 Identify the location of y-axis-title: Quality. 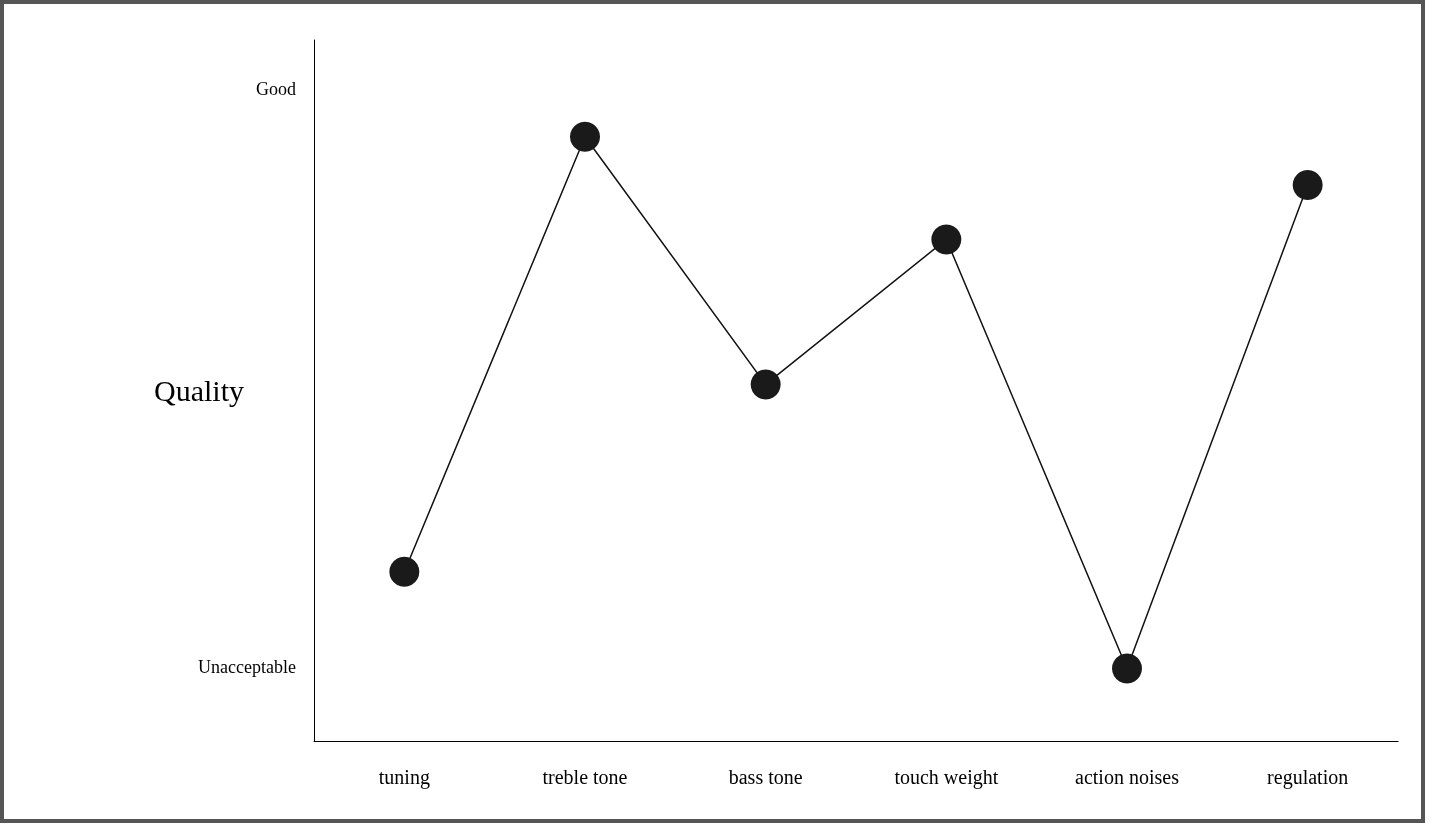
(199, 390).